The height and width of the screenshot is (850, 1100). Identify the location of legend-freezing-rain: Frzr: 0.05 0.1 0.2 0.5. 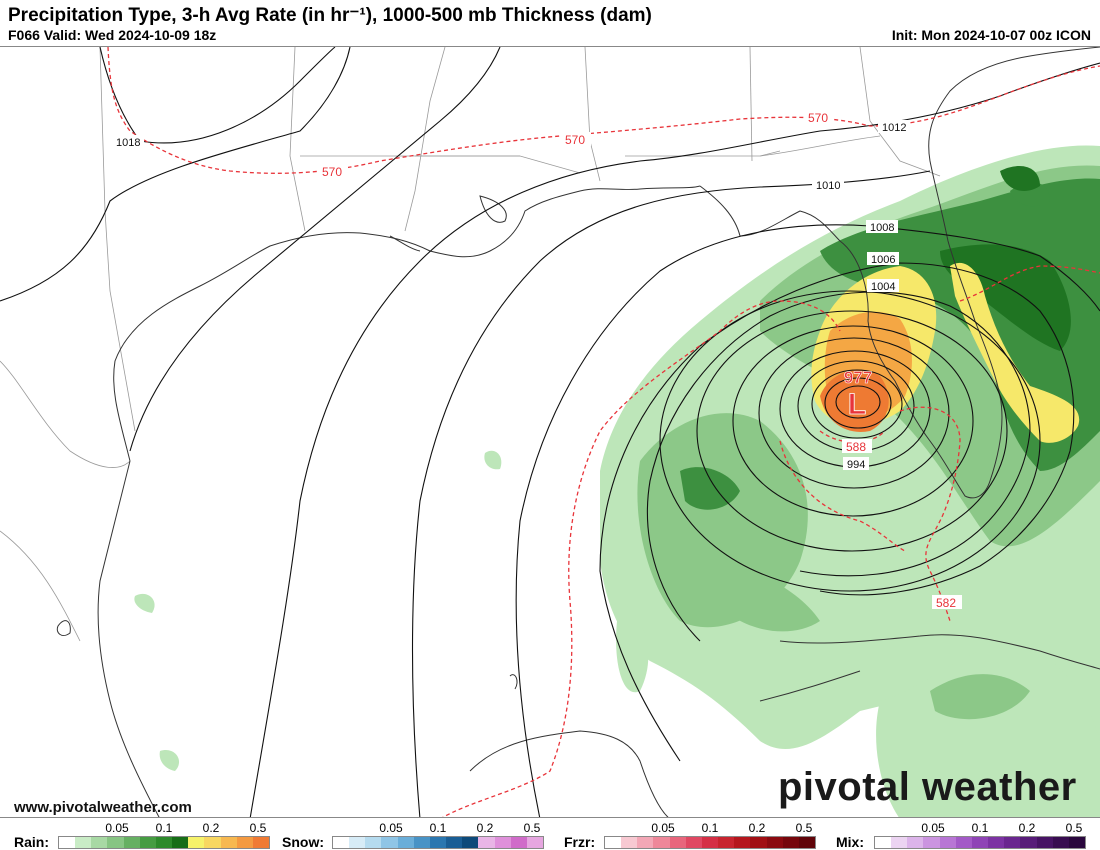
(694, 834).